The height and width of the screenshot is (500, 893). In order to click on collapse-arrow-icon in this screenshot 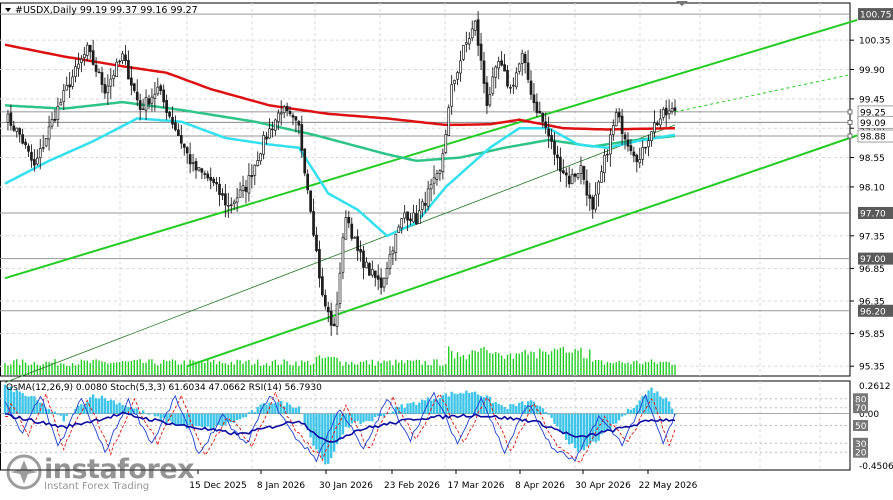, I will do `click(8, 10)`.